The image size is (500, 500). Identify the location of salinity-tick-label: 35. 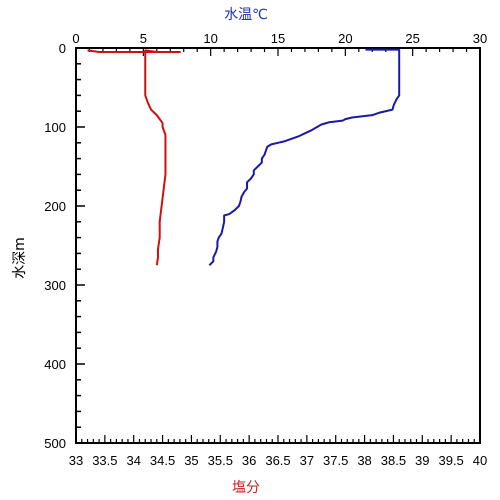
(191, 460).